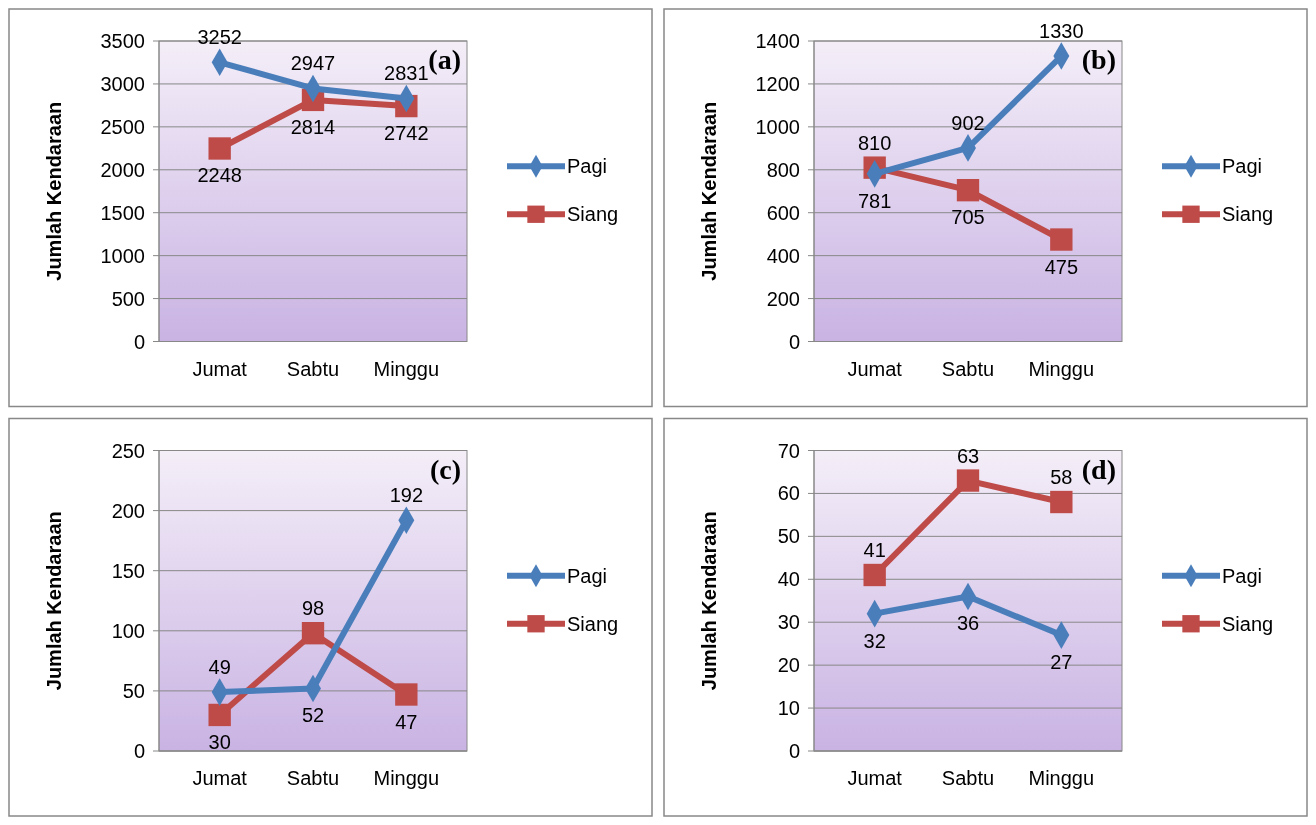  Describe the element at coordinates (1061, 477) in the screenshot. I see `data-label: 58` at that location.